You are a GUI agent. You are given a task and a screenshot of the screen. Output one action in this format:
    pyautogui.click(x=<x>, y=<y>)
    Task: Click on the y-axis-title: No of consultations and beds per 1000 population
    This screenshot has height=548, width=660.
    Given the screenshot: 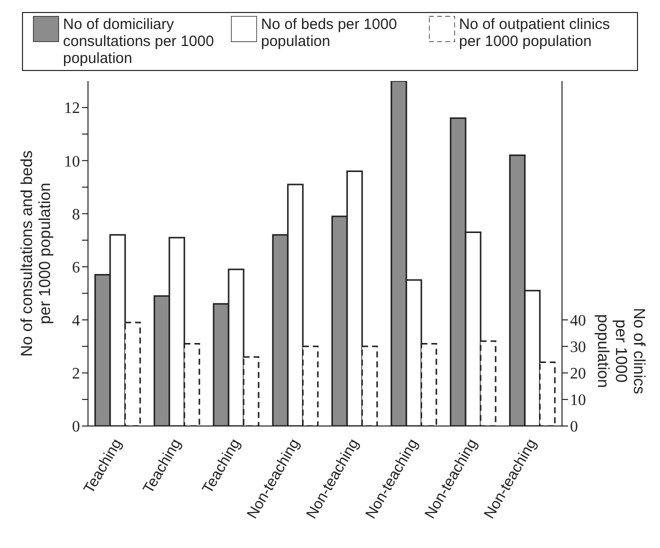 What is the action you would take?
    pyautogui.click(x=36, y=253)
    